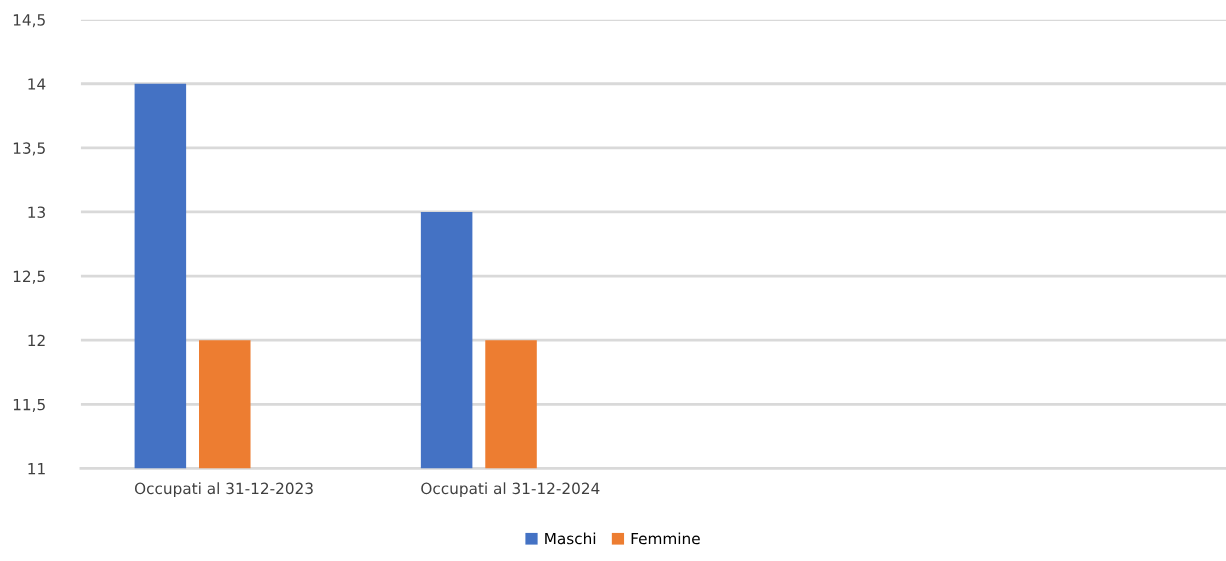 The image size is (1226, 561). I want to click on legend-label: Femmine, so click(665, 538).